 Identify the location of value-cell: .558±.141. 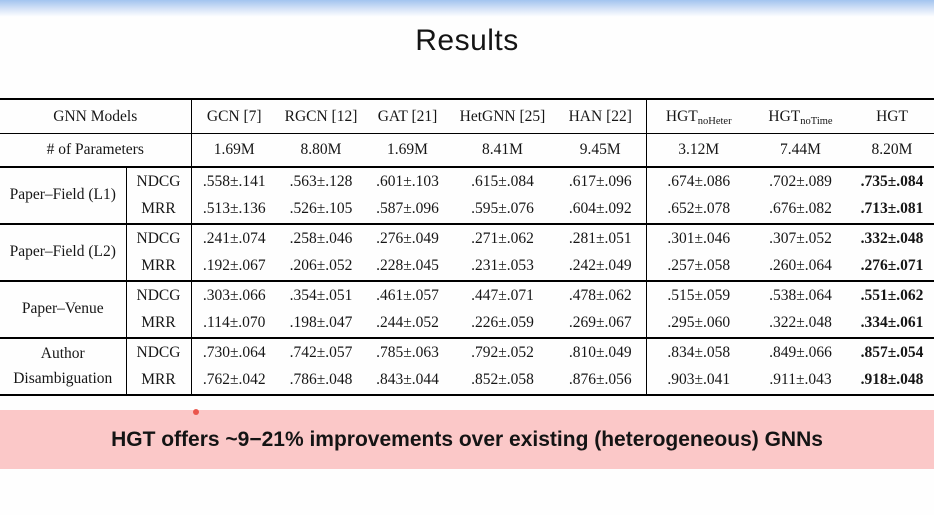
(234, 181).